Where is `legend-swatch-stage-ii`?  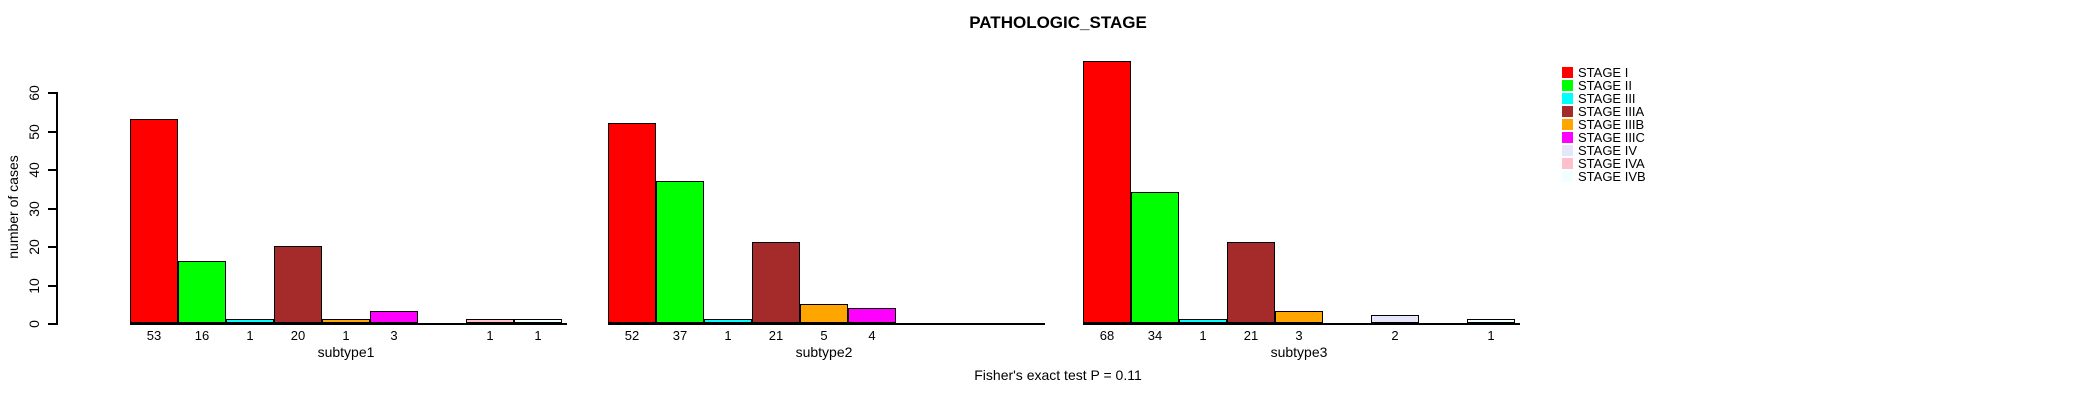
legend-swatch-stage-ii is located at coordinates (1567, 85).